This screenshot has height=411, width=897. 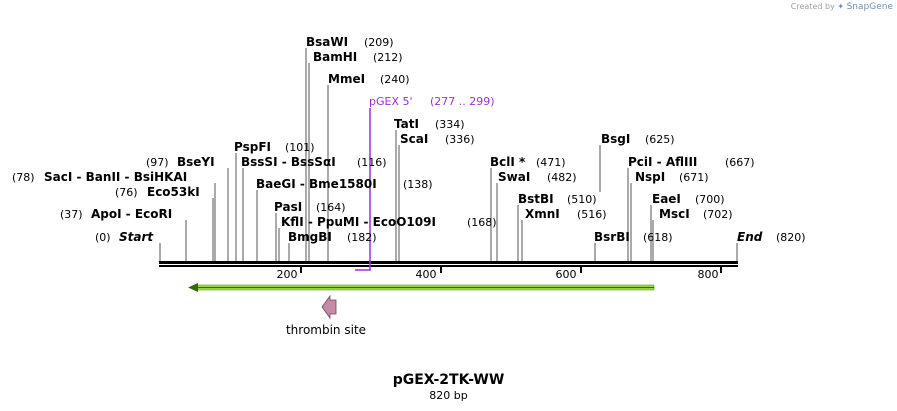 What do you see at coordinates (633, 237) in the screenshot?
I see `site-bsrbi: BsrBI (618)` at bounding box center [633, 237].